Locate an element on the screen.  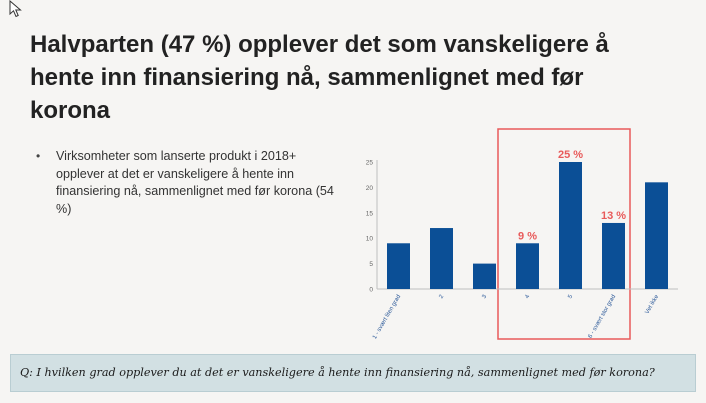
mouse-cursor-icon is located at coordinates (15, 9).